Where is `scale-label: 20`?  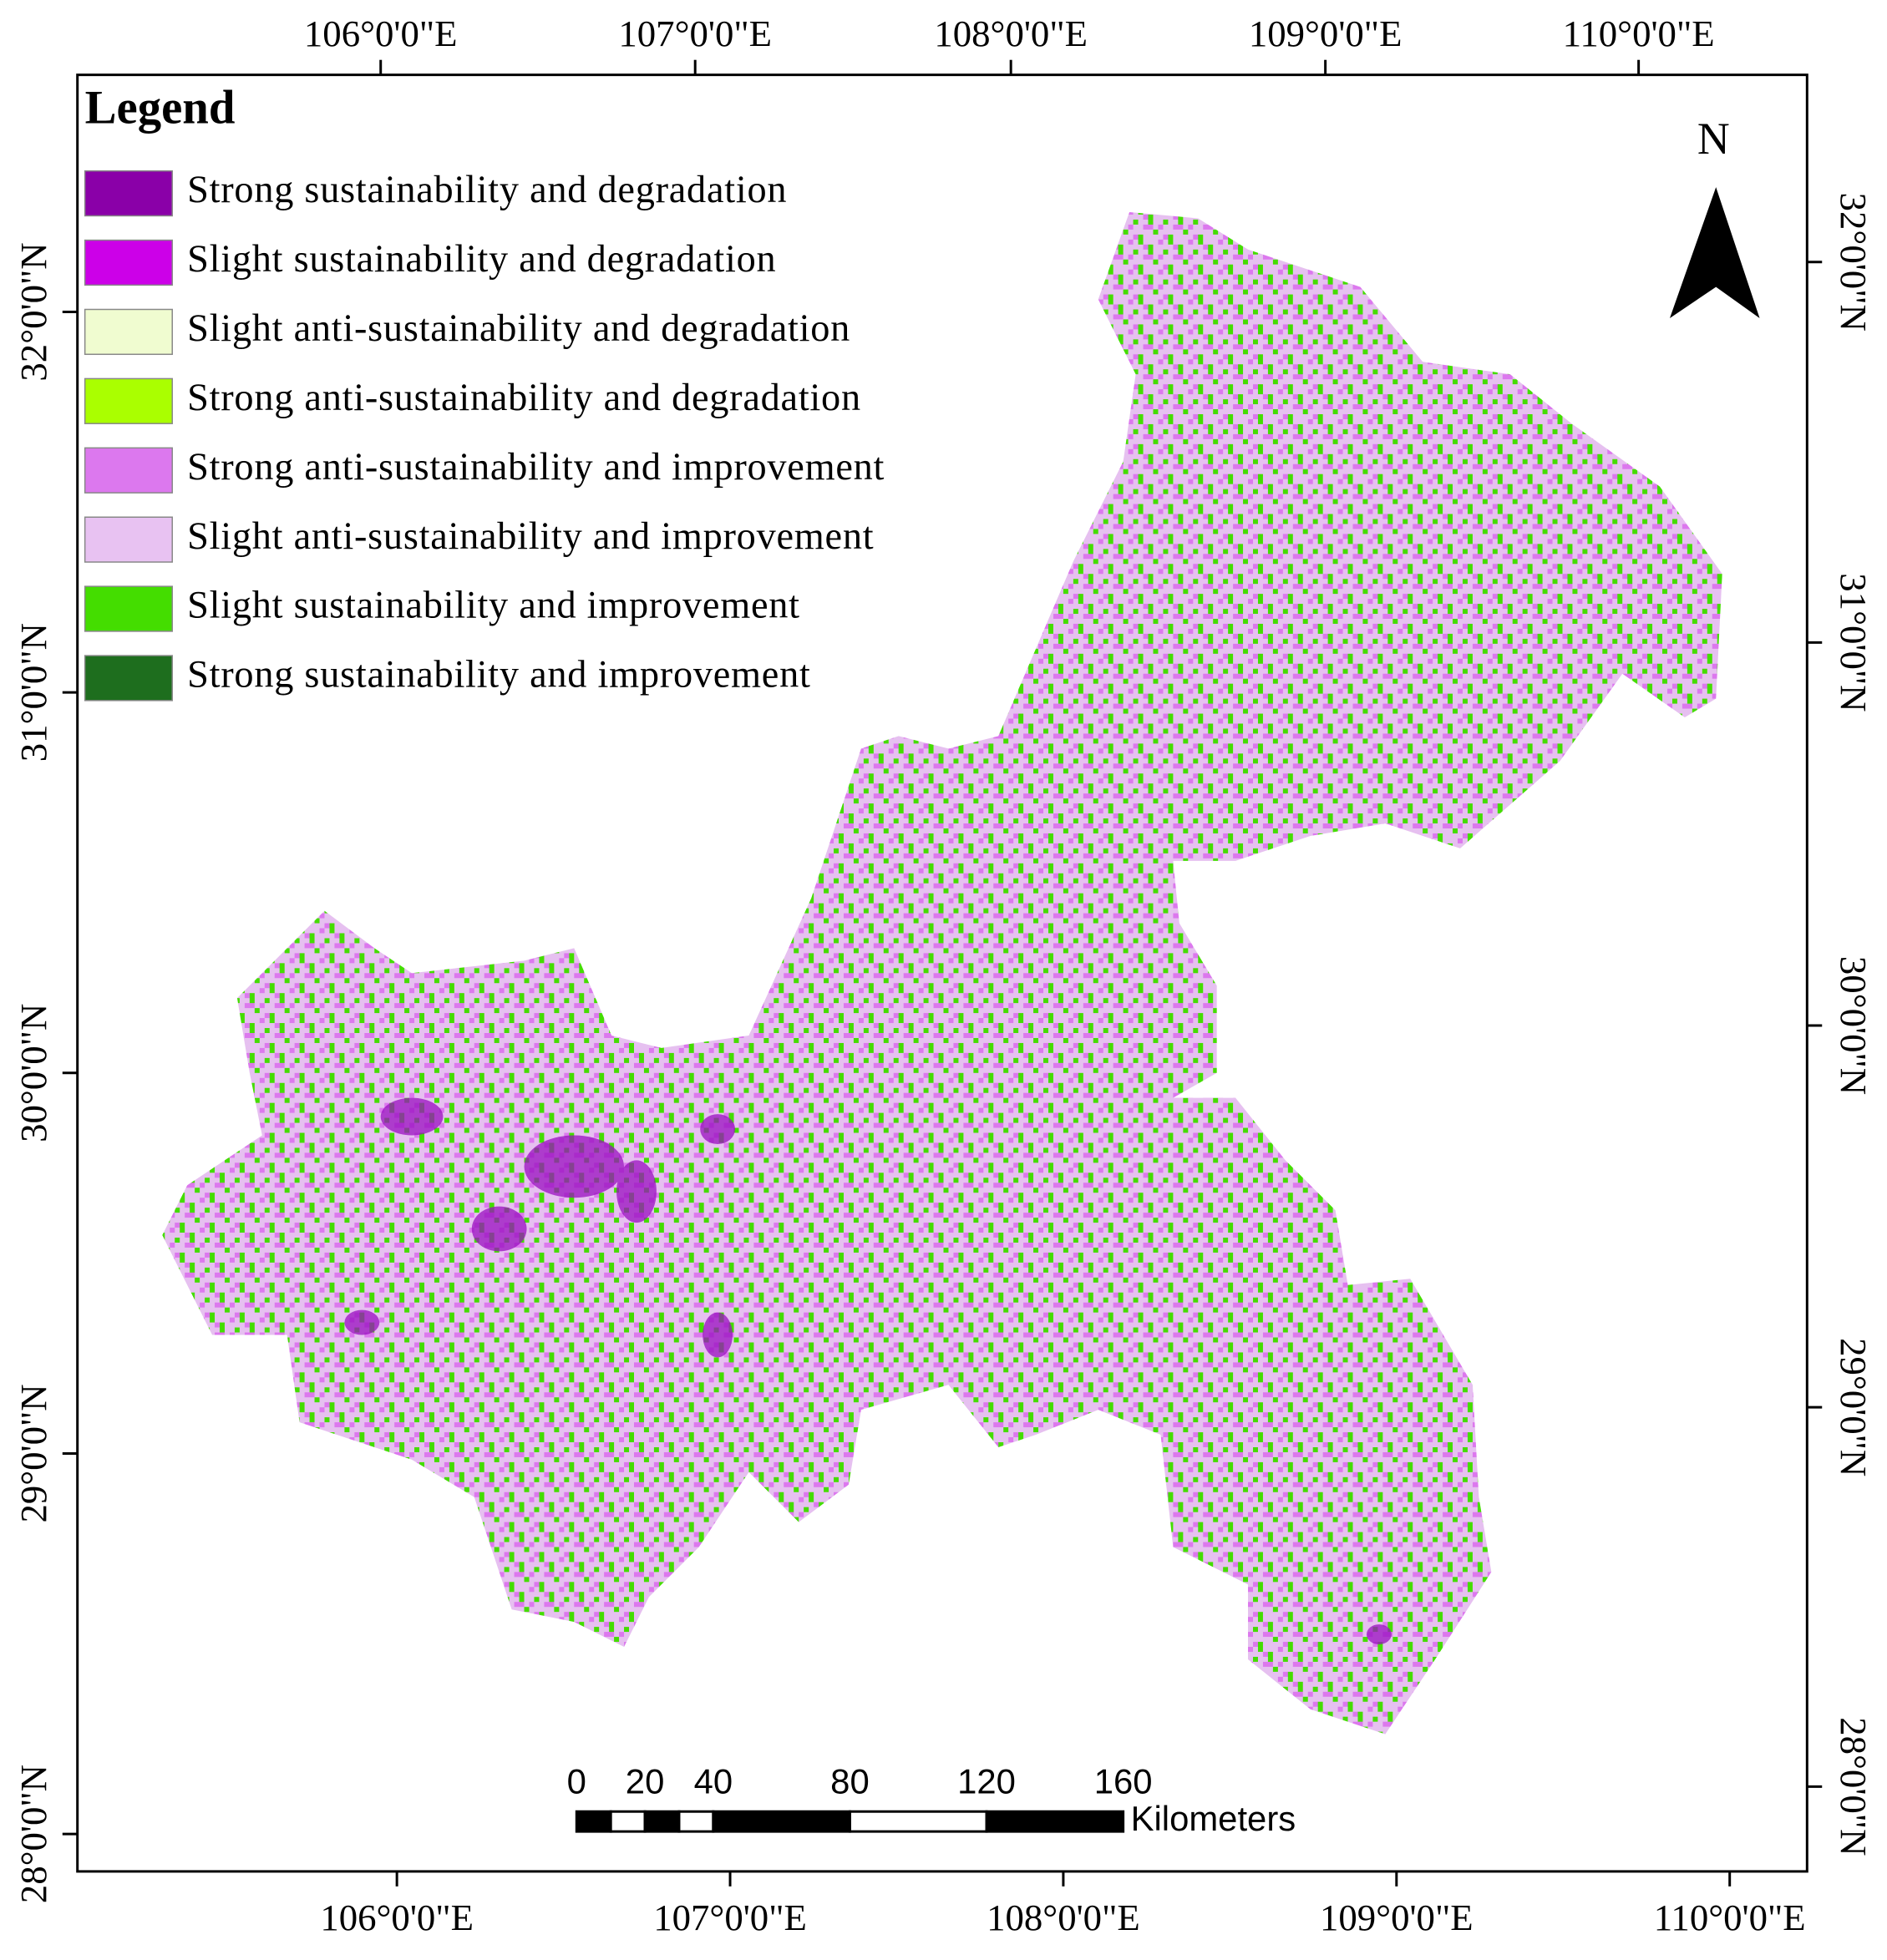 scale-label: 20 is located at coordinates (645, 1780).